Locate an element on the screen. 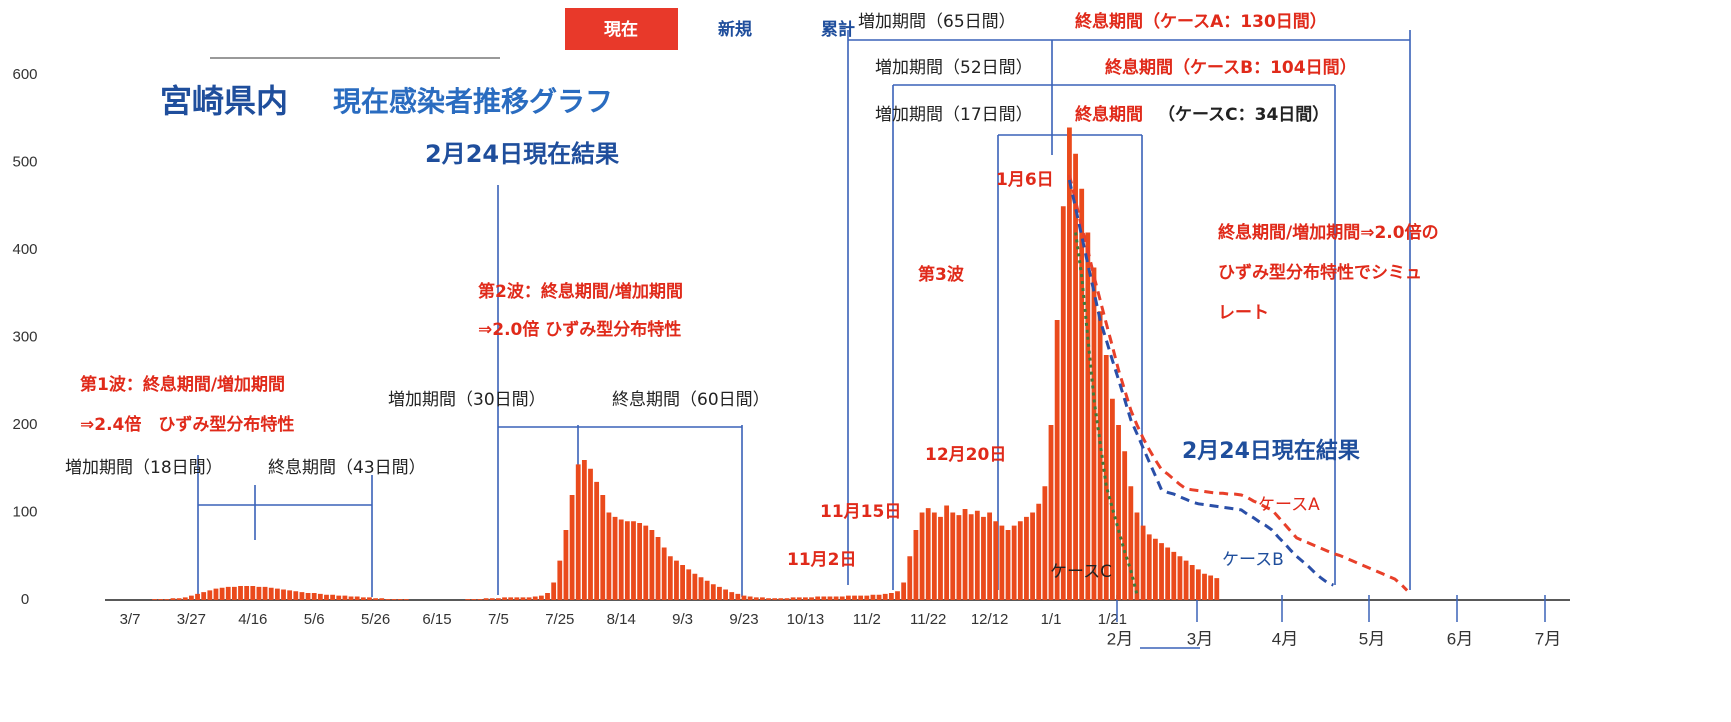 The height and width of the screenshot is (722, 1731). annotation: 増加期間（30日間） is located at coordinates (467, 400).